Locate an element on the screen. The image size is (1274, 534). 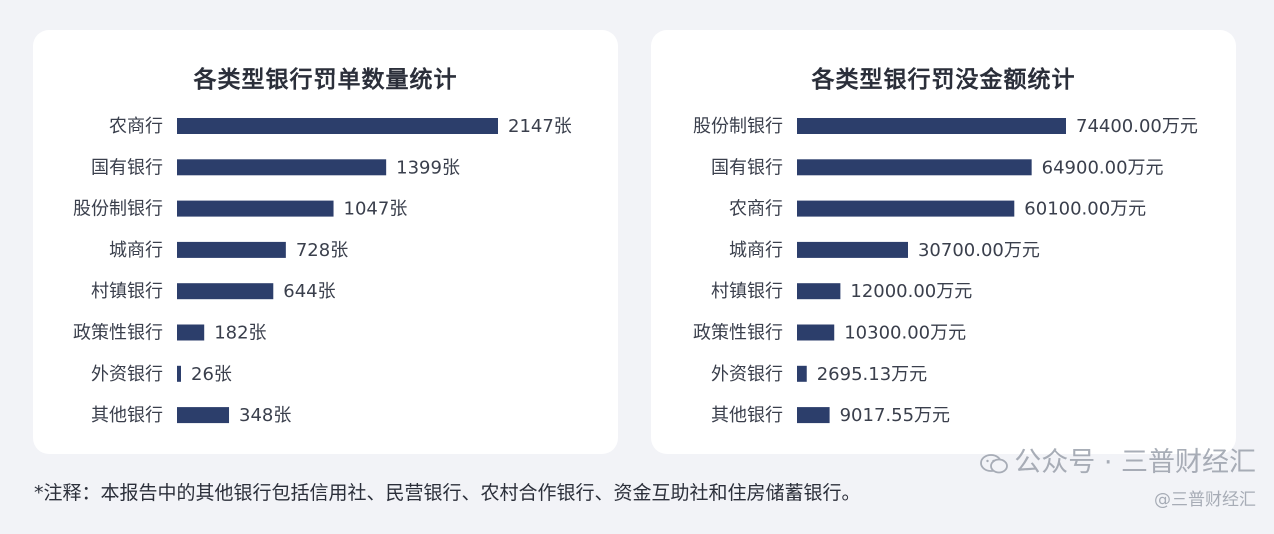
chart-title: 各类型银行罚单数量统计 is located at coordinates (325, 80).